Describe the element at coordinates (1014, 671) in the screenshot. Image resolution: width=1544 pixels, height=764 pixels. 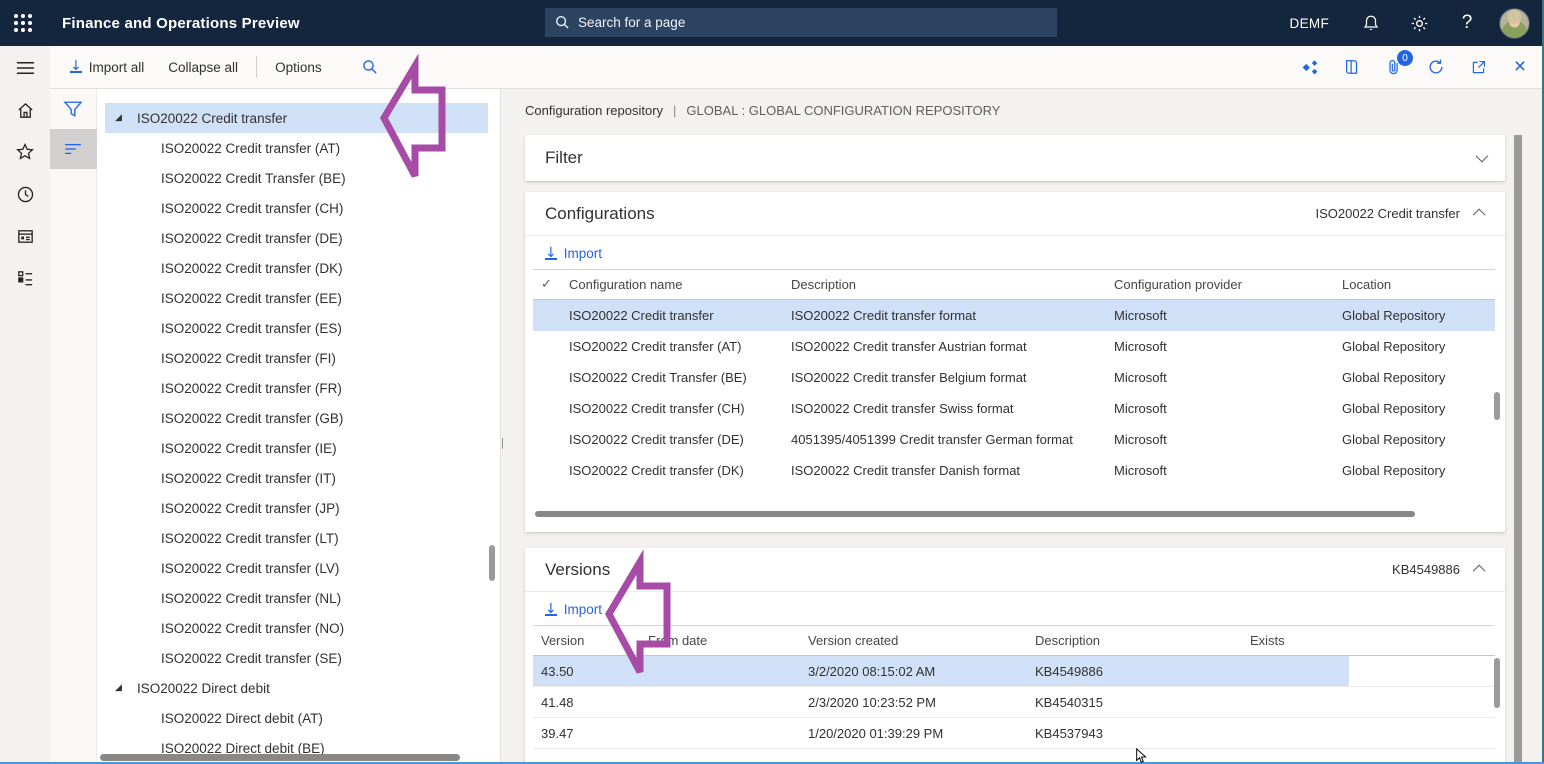
I see `version-row: 43.50 3/2/2020 08:15:02 AM KB4549886` at that location.